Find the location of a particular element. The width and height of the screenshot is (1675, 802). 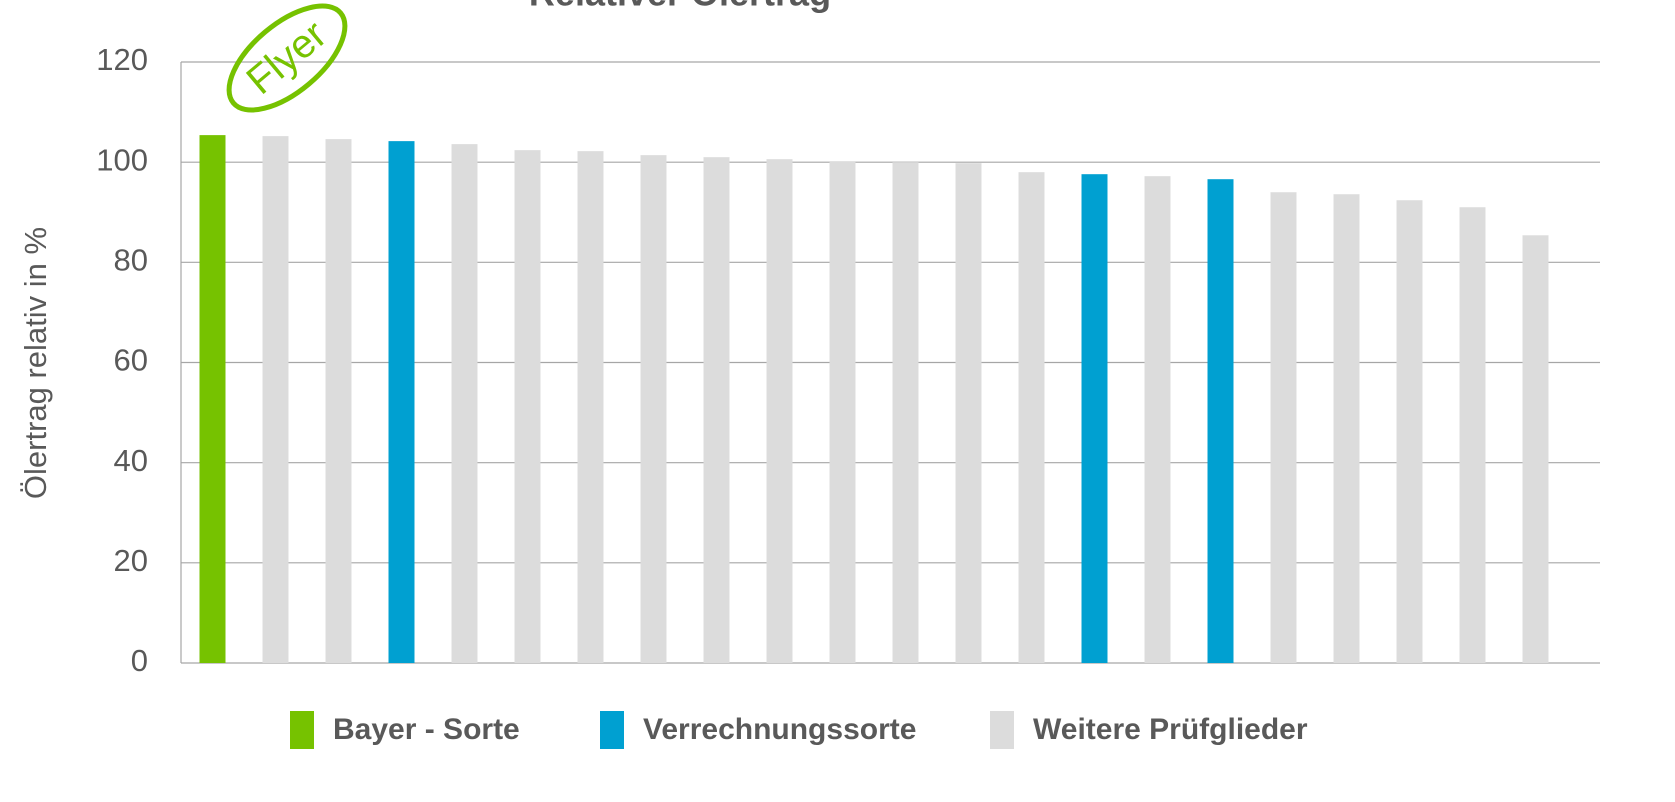

y-tick-label: 40 is located at coordinates (131, 460).